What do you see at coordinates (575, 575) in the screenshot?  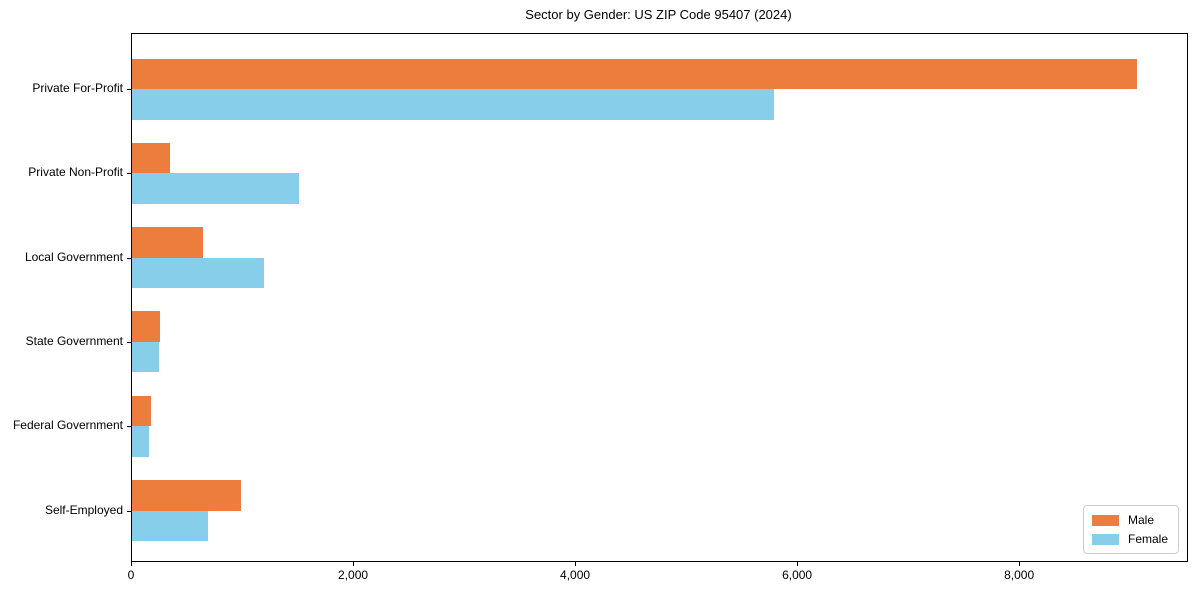 I see `x-tick-label: 4,000` at bounding box center [575, 575].